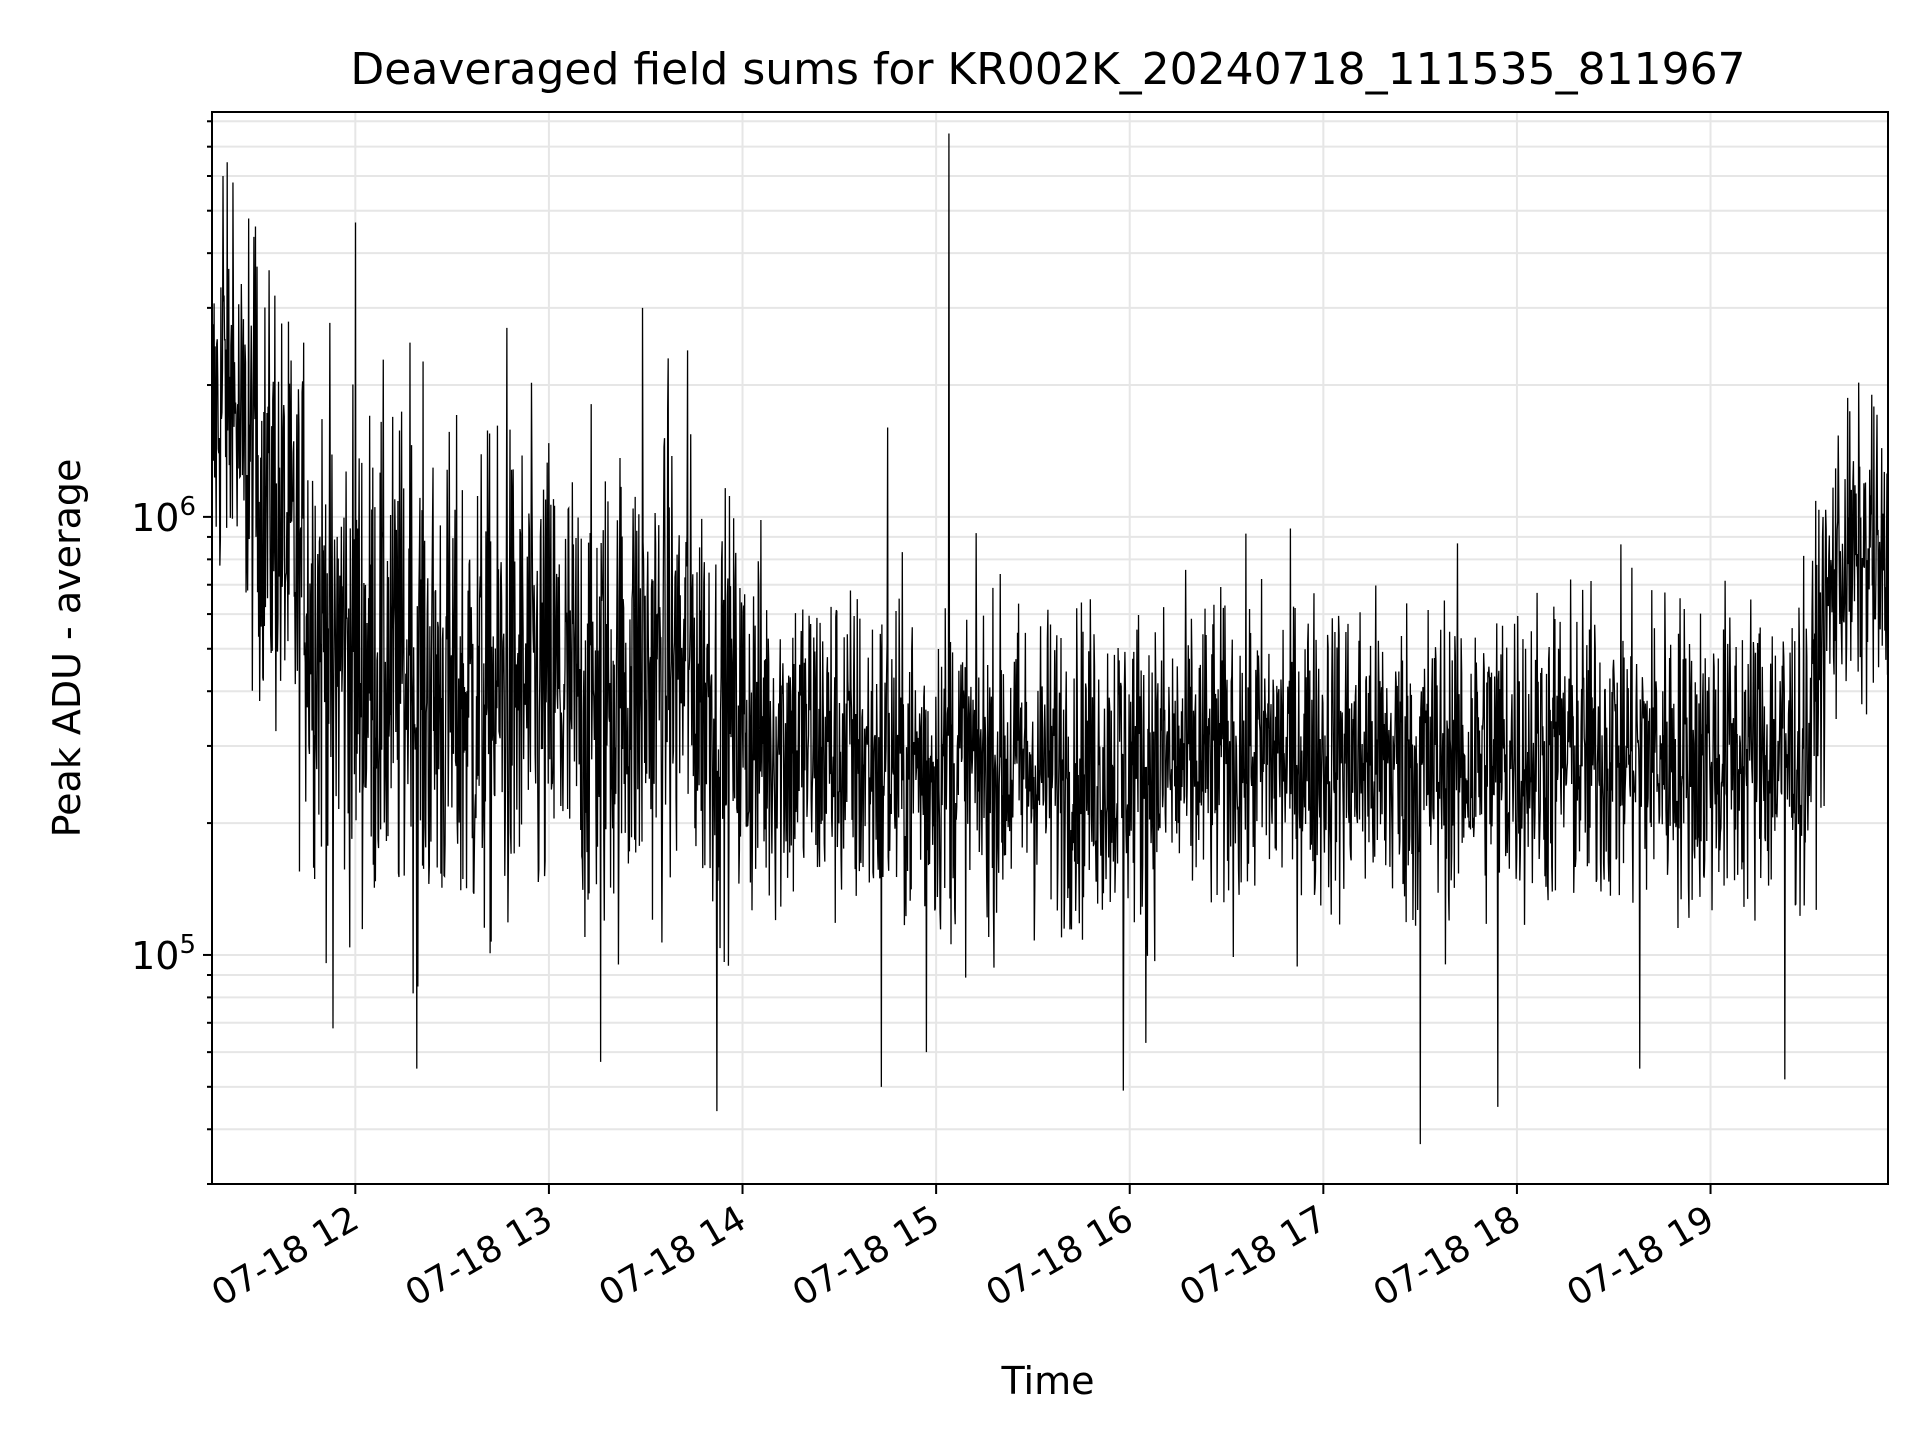 The width and height of the screenshot is (1920, 1440). I want to click on y-tick-exponent: 6, so click(187, 507).